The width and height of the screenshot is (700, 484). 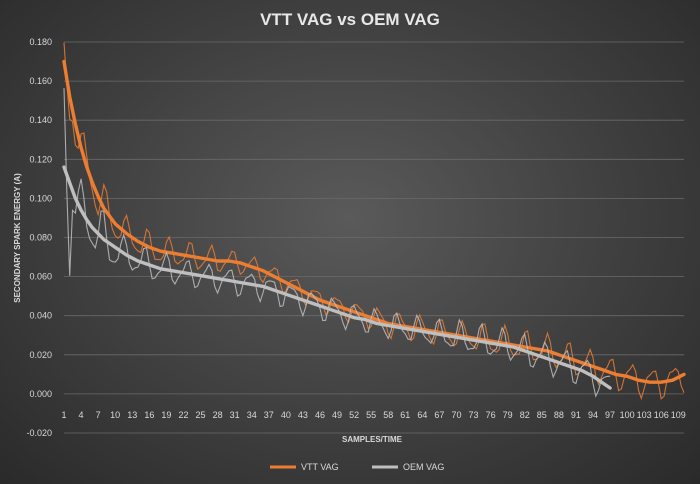 What do you see at coordinates (132, 415) in the screenshot?
I see `x-tick-label: 13` at bounding box center [132, 415].